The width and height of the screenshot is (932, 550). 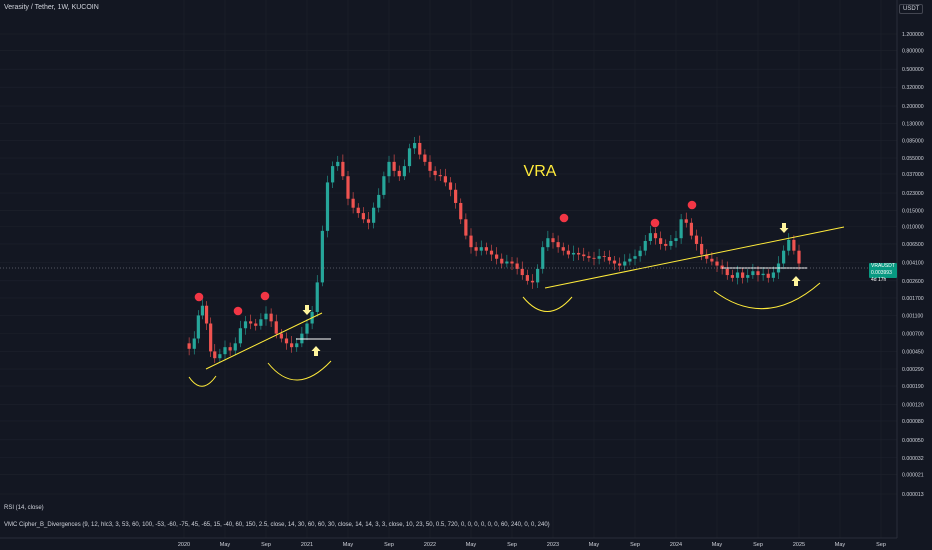 I want to click on y-tick-label: 0.000190, so click(x=913, y=387).